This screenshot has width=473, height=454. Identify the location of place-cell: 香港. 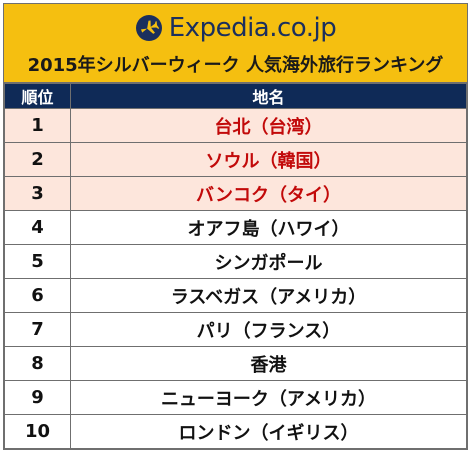
(268, 363).